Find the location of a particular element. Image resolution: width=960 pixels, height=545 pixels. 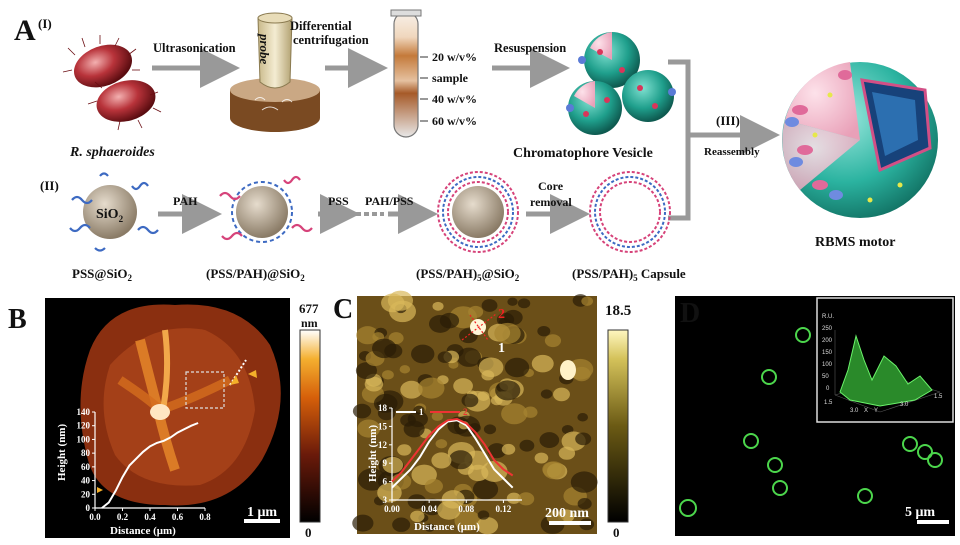

c-colorbar is located at coordinates (618, 426).